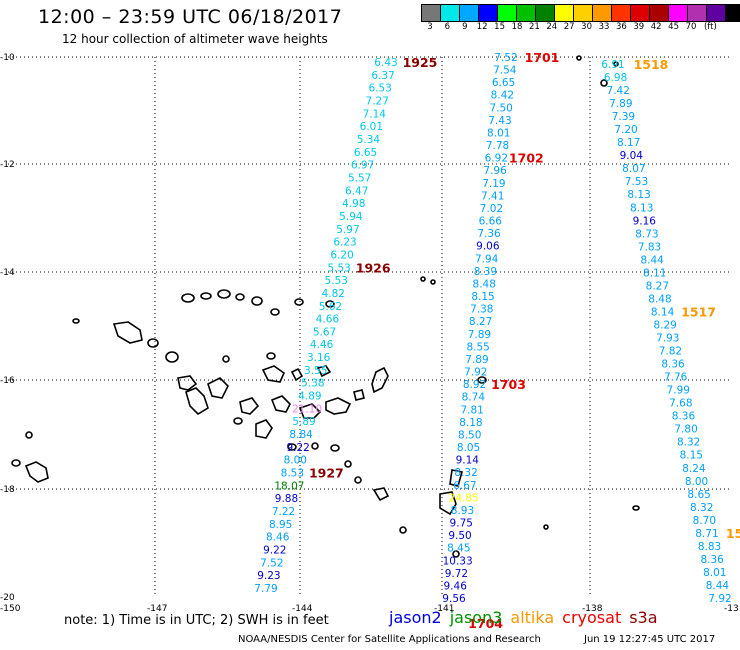 Image resolution: width=740 pixels, height=650 pixels. Describe the element at coordinates (10, 609) in the screenshot. I see `lon-tick-label: -150` at that location.